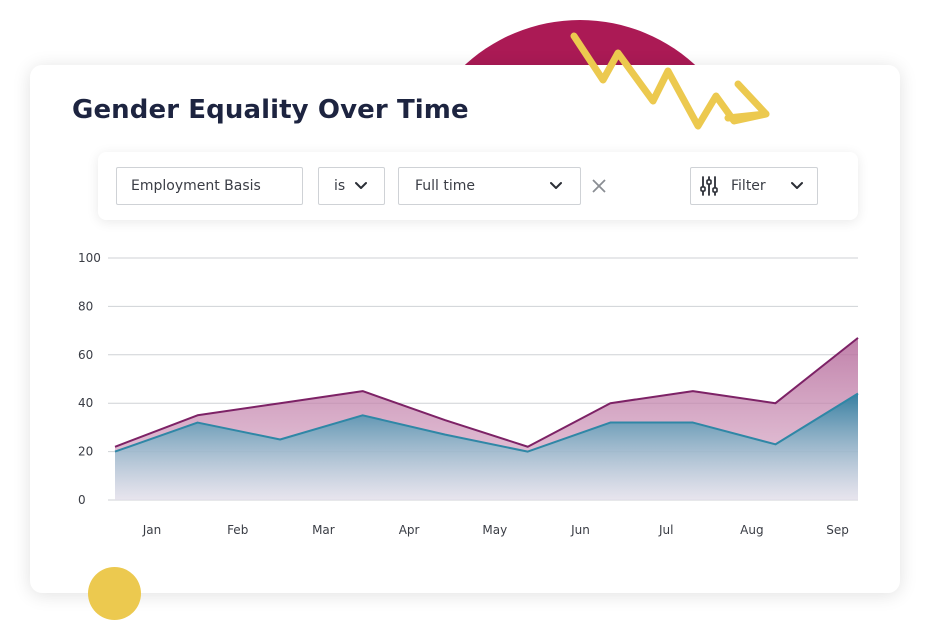 The height and width of the screenshot is (635, 930). I want to click on y-tick-label: 80, so click(85, 306).